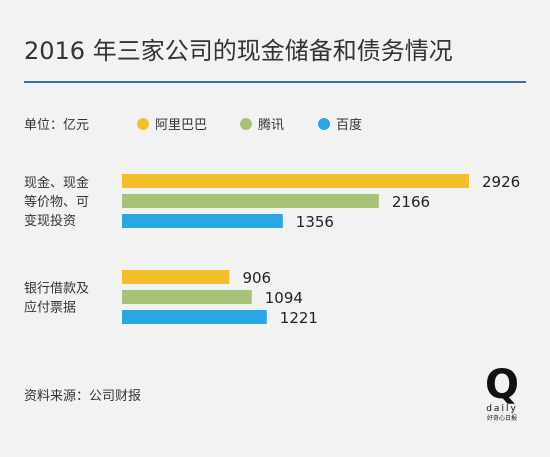 The image size is (550, 457). I want to click on category-label: 等价物、可, so click(56, 202).